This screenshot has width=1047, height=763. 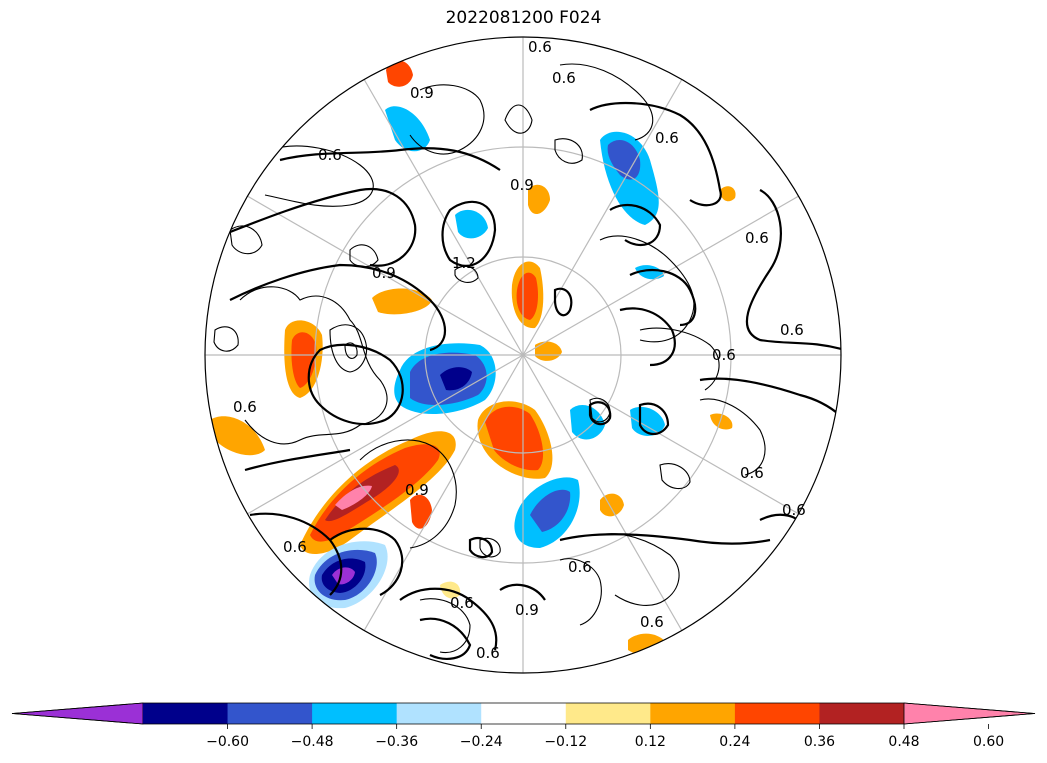 I want to click on colorbar-tick-label: −0.36, so click(x=396, y=742).